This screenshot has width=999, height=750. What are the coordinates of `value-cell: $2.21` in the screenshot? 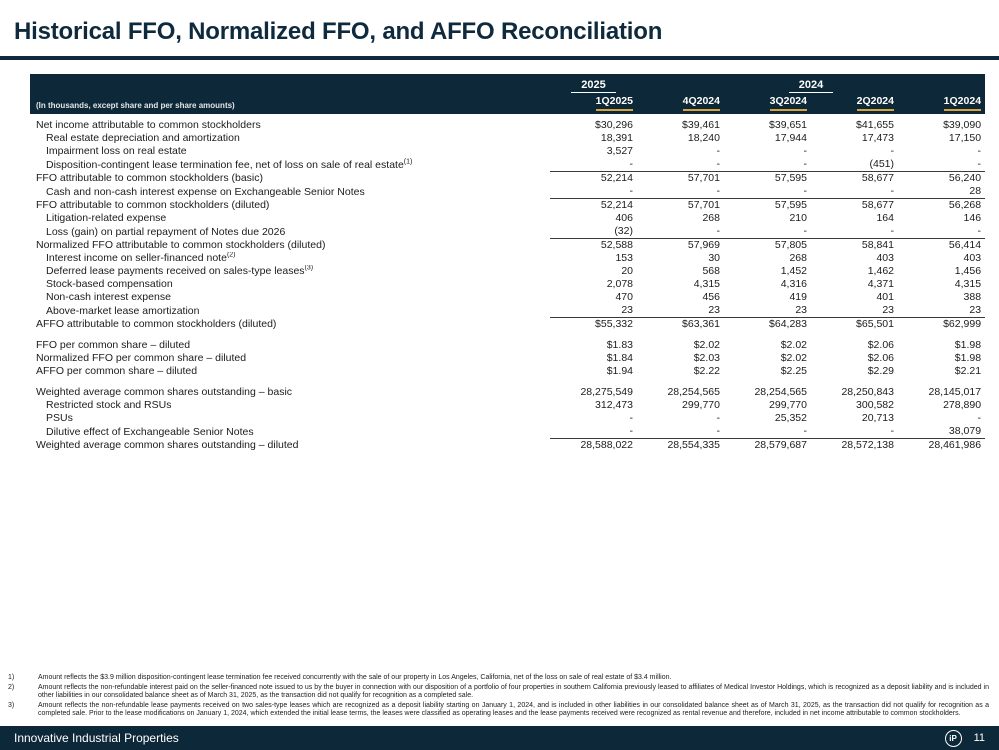 It's located at (968, 371).